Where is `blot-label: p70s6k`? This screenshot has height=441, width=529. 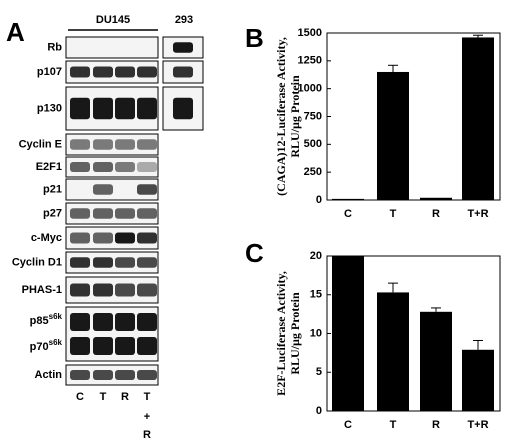
blot-label: p70s6k is located at coordinates (46, 345).